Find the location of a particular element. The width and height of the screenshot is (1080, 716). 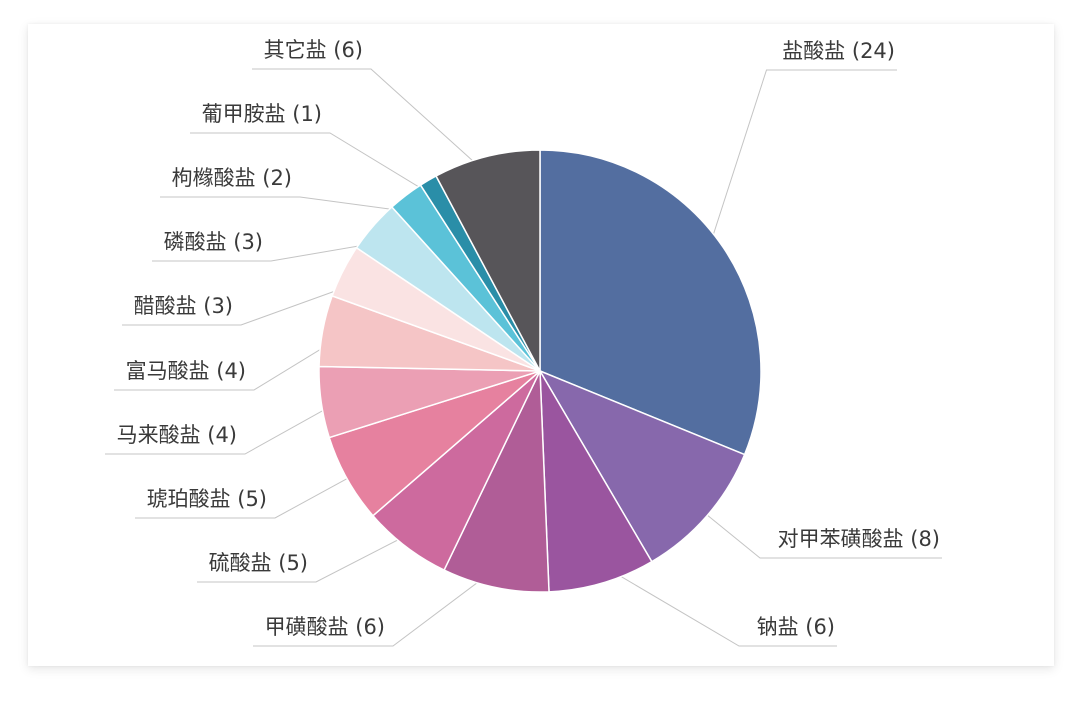

slice-4-leader-line is located at coordinates (377, 606).